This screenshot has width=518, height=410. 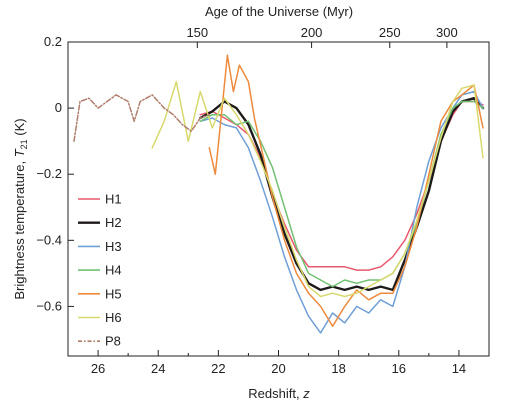 I want to click on x-tick-label-20: 20, so click(x=278, y=368).